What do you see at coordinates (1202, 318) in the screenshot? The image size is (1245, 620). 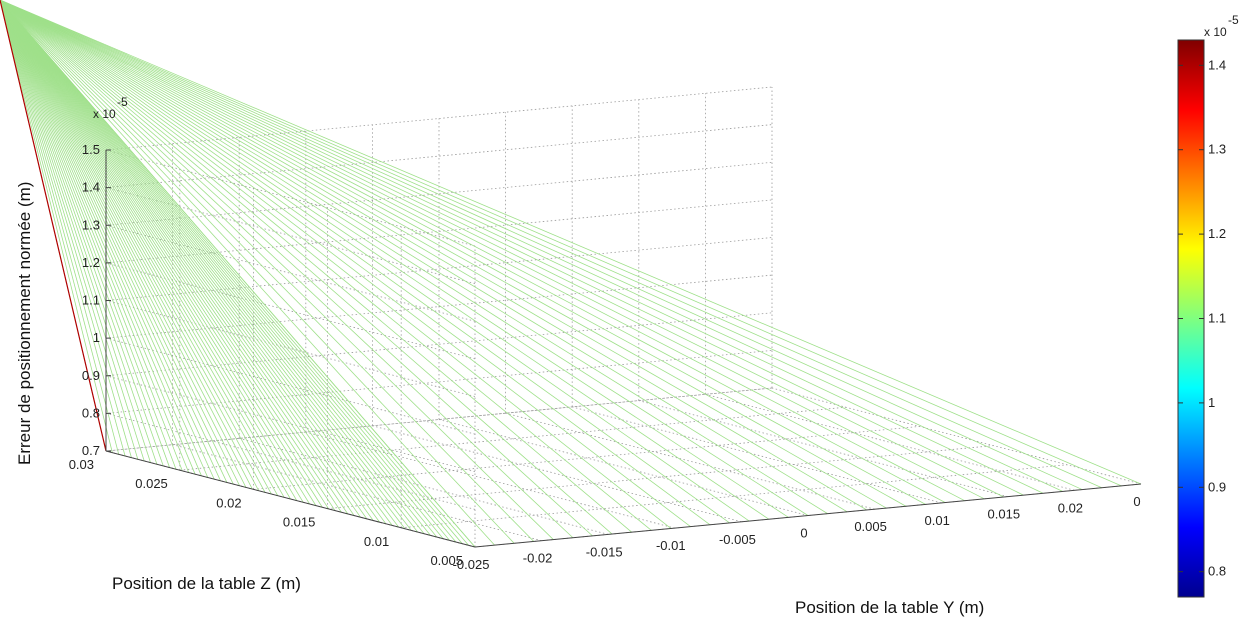 I see `colorbar-ticks: 0.8 0.9 1 1.1 1.2 1.3 1.4` at bounding box center [1202, 318].